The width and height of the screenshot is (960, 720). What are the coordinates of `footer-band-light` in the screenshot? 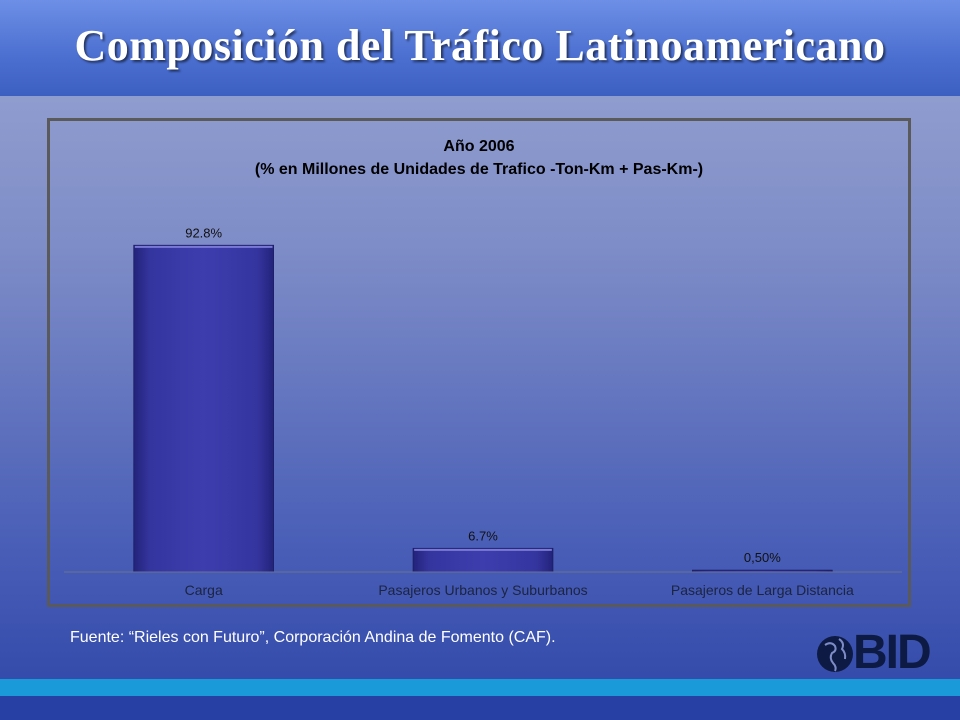 It's located at (480, 687).